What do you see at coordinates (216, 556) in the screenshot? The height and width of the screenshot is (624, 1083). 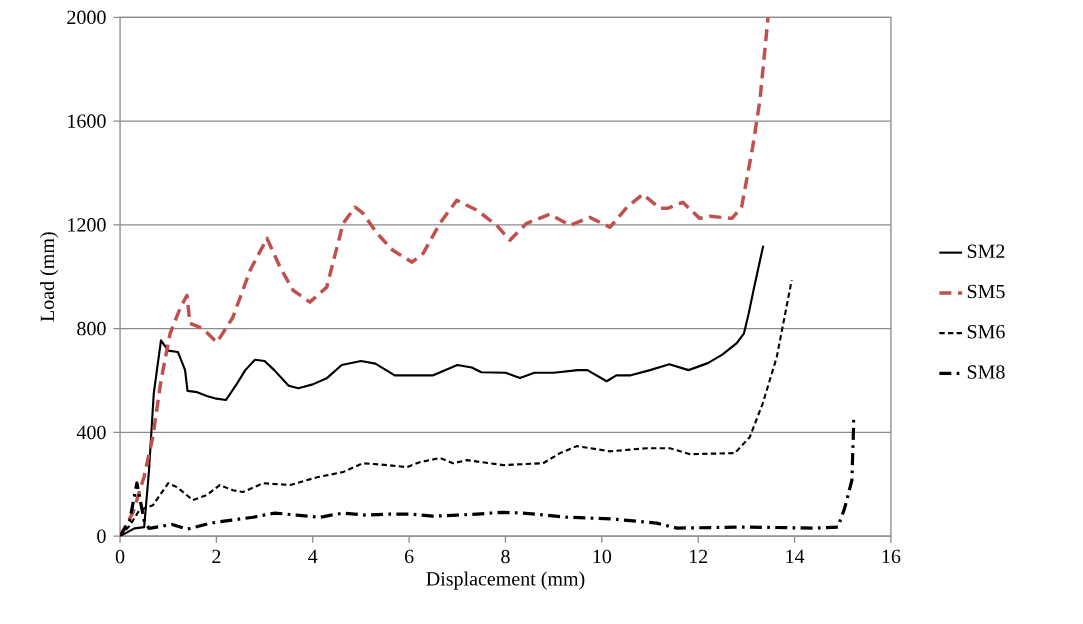 I see `x-tick-label: 2` at bounding box center [216, 556].